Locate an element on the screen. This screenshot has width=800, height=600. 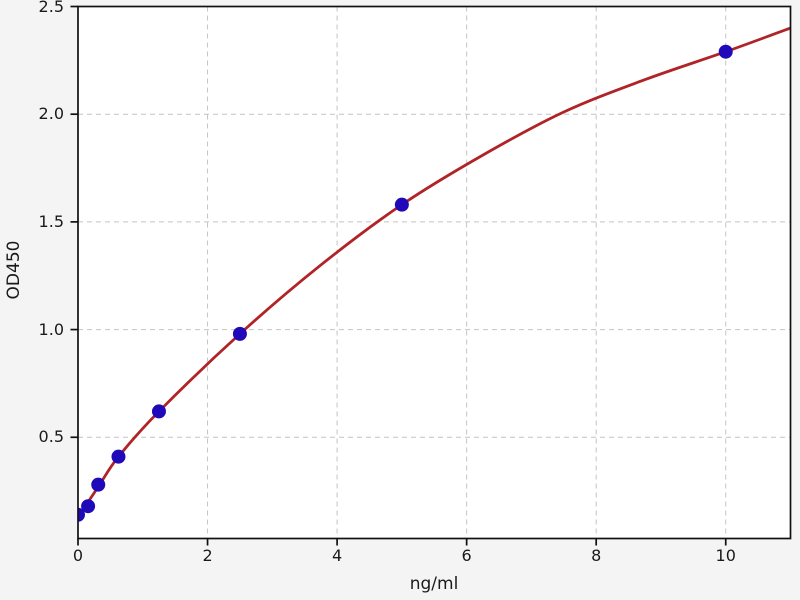
y-tick-label: 2.5 is located at coordinates (51, 8).